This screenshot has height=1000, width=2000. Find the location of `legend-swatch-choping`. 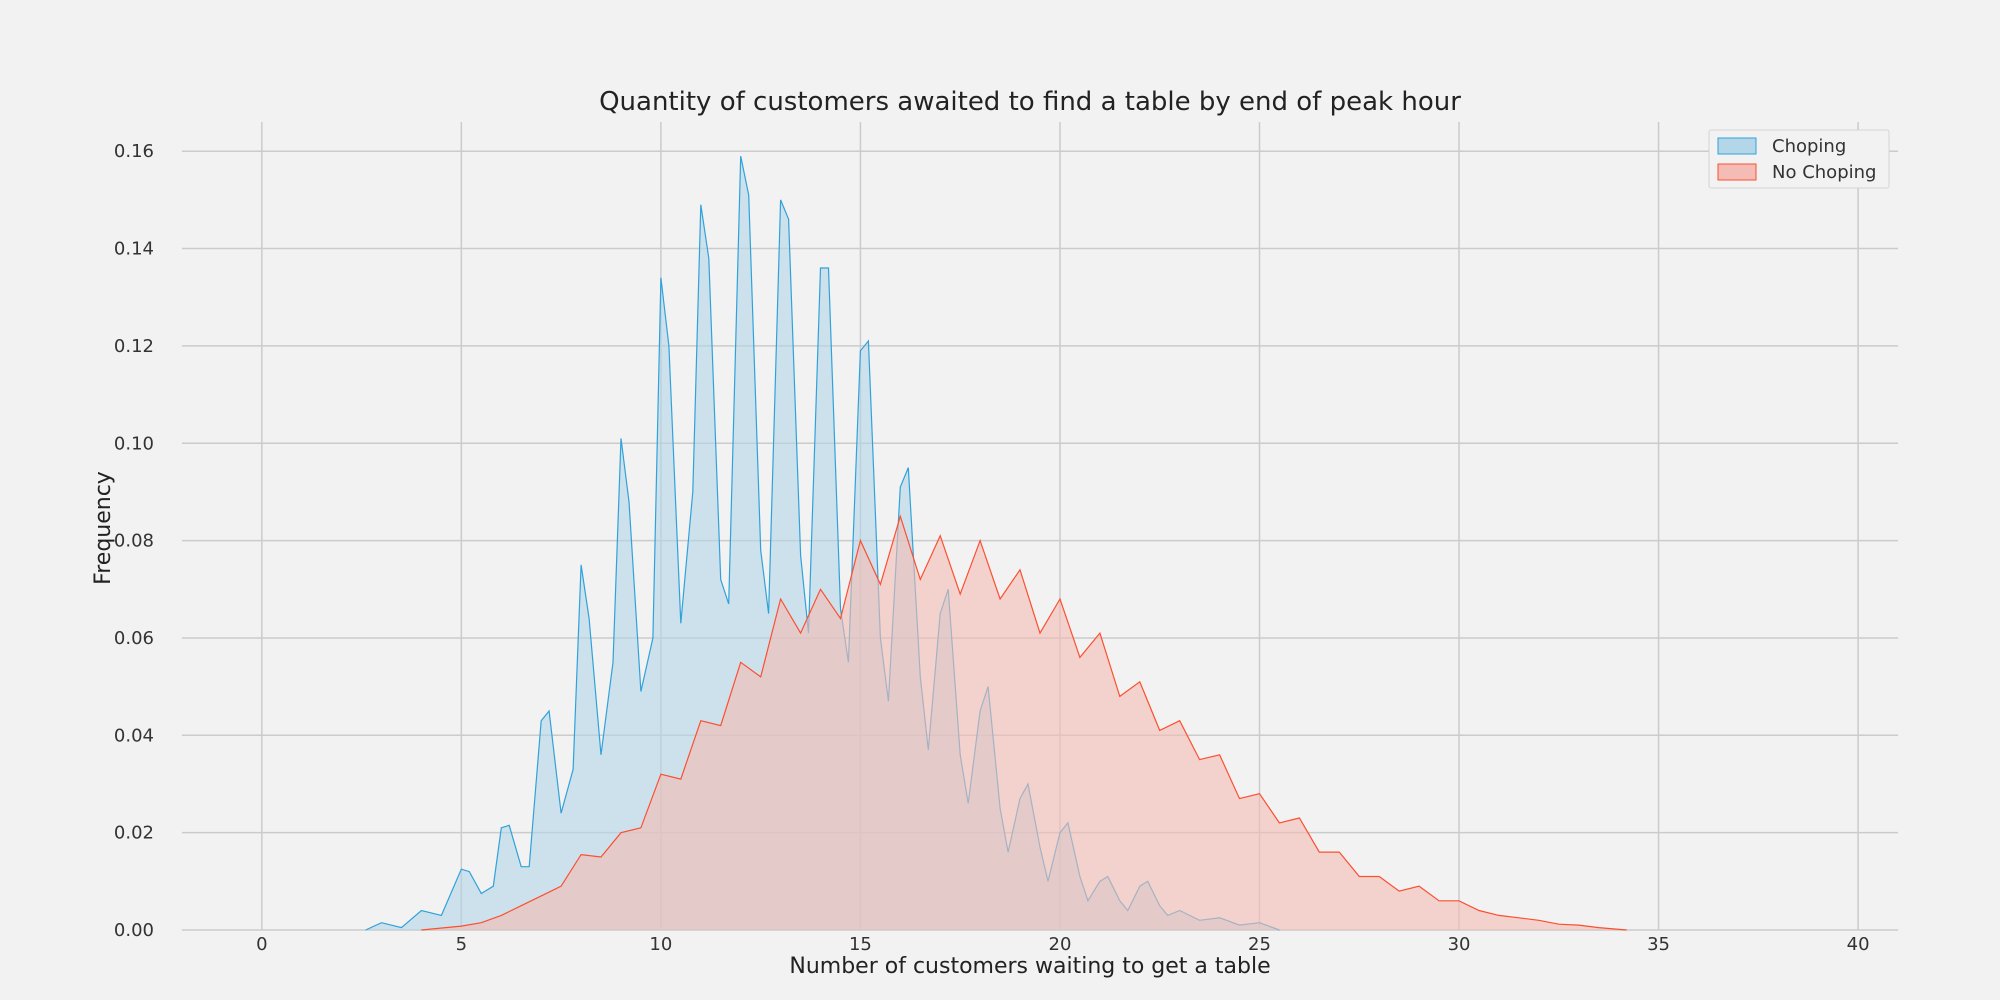

legend-swatch-choping is located at coordinates (1737, 146).